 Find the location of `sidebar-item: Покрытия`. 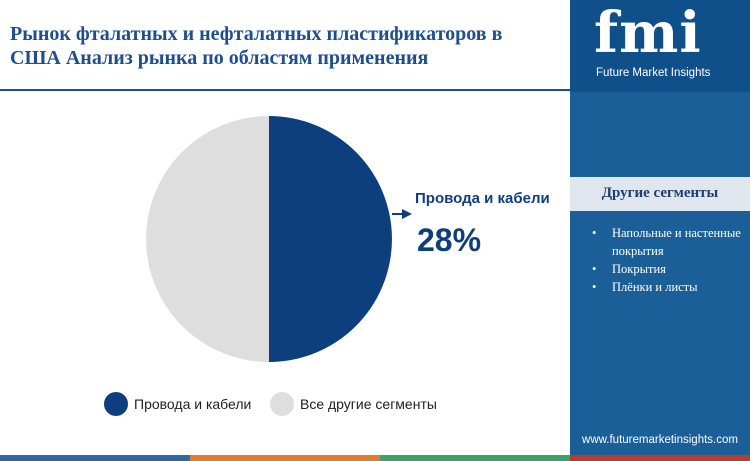

sidebar-item: Покрытия is located at coordinates (667, 269).